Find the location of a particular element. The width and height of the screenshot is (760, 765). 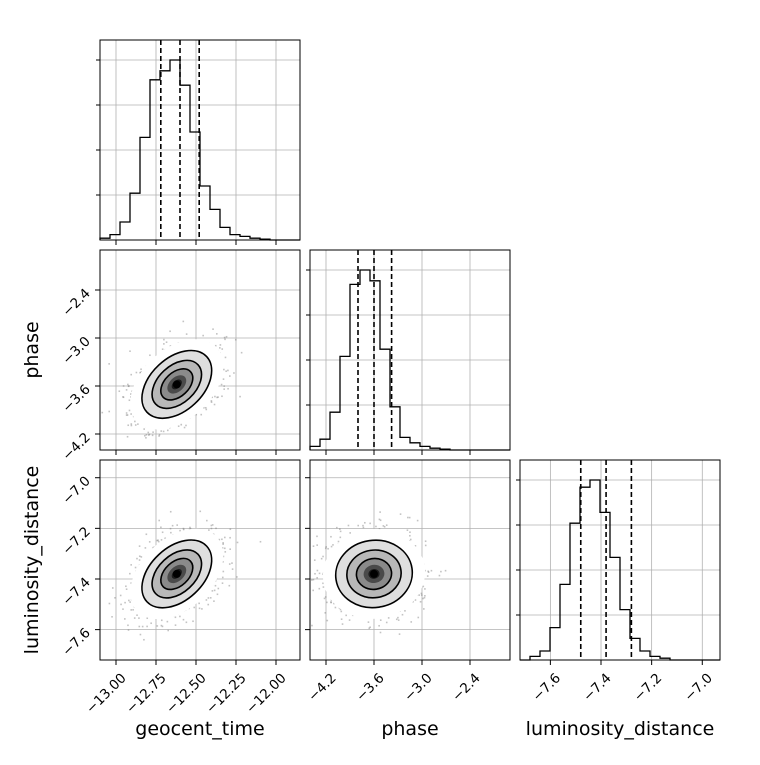

y-tick-label: −7.0 is located at coordinates (76, 490).